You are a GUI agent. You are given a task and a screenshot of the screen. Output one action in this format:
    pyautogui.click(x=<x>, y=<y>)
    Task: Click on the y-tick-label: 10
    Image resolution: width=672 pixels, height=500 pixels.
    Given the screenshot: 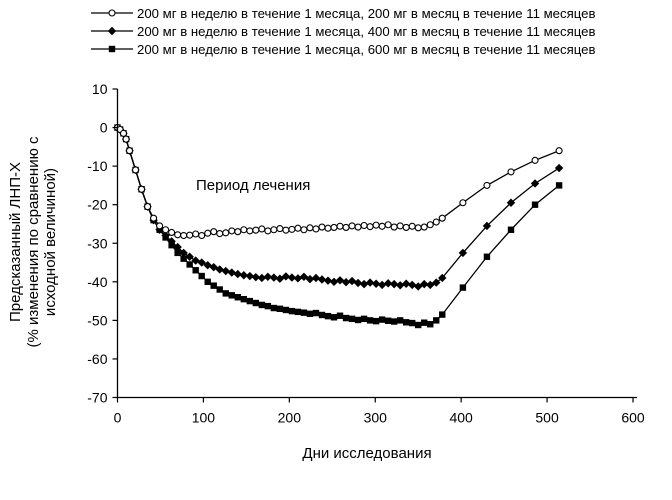 What is the action you would take?
    pyautogui.click(x=100, y=89)
    